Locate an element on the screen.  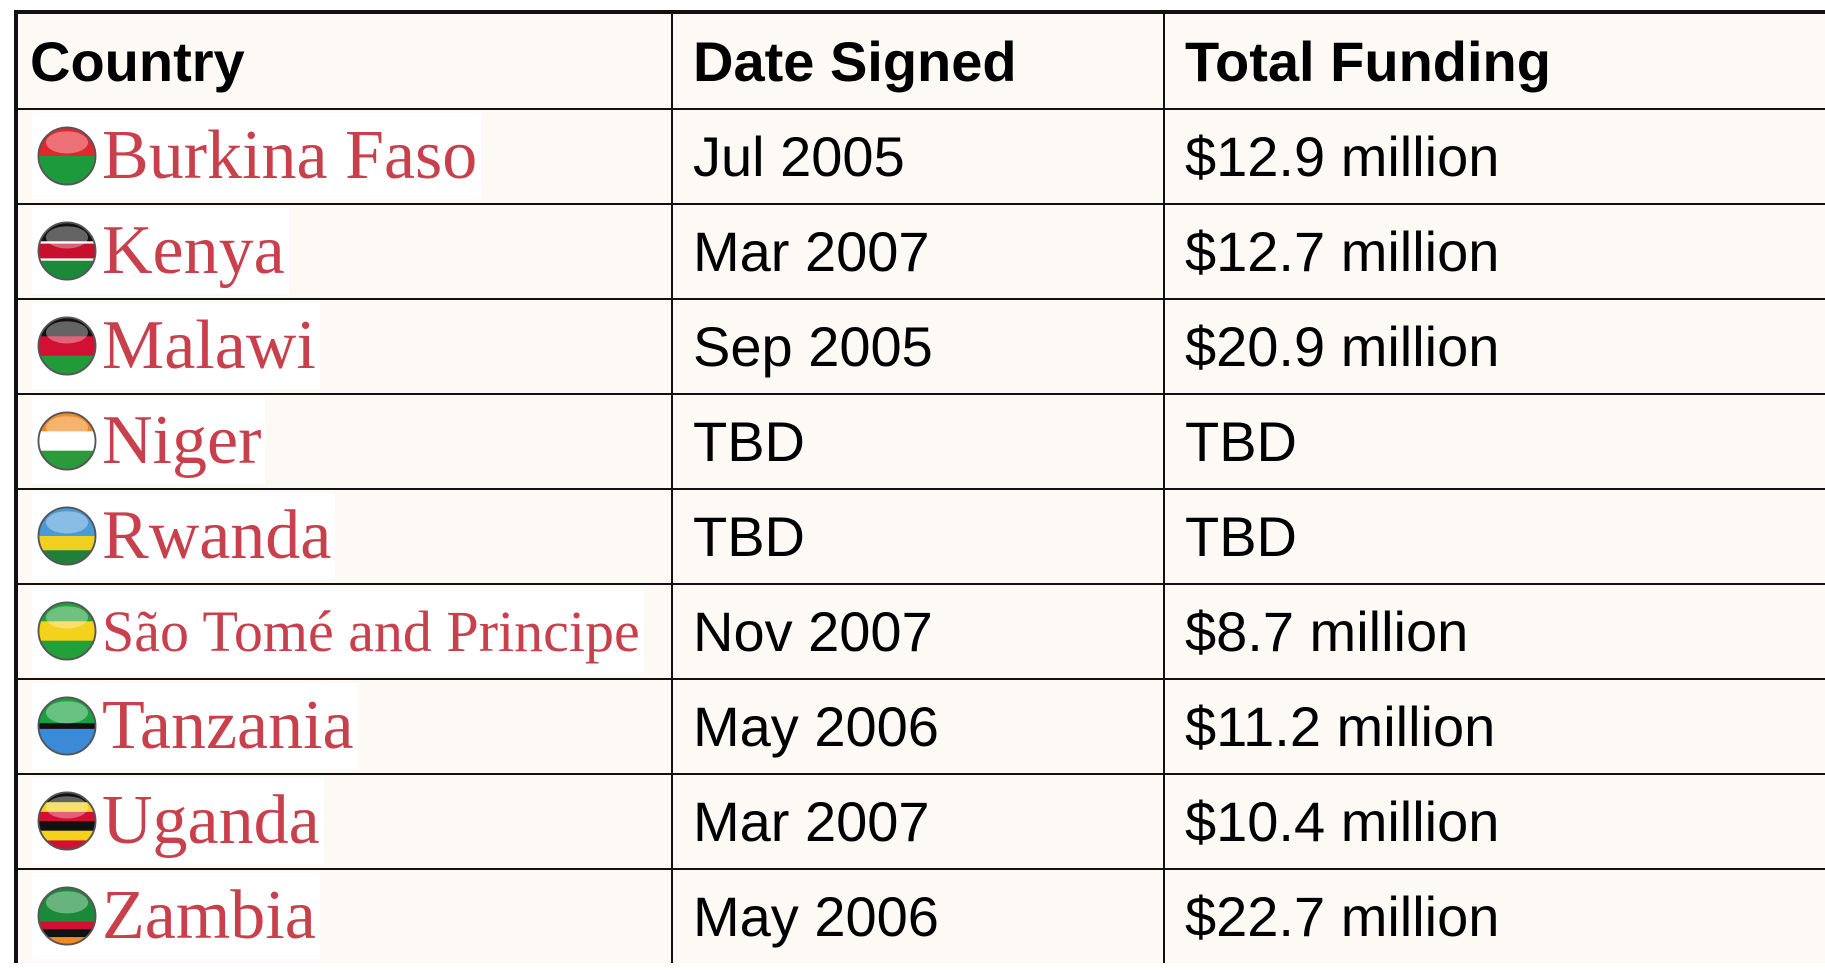
funding-cell: $22.7 million is located at coordinates (1494, 915).